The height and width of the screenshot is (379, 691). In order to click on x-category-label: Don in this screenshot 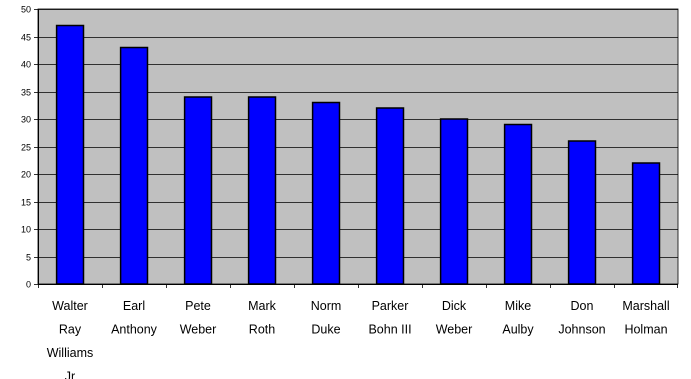, I will do `click(582, 306)`.